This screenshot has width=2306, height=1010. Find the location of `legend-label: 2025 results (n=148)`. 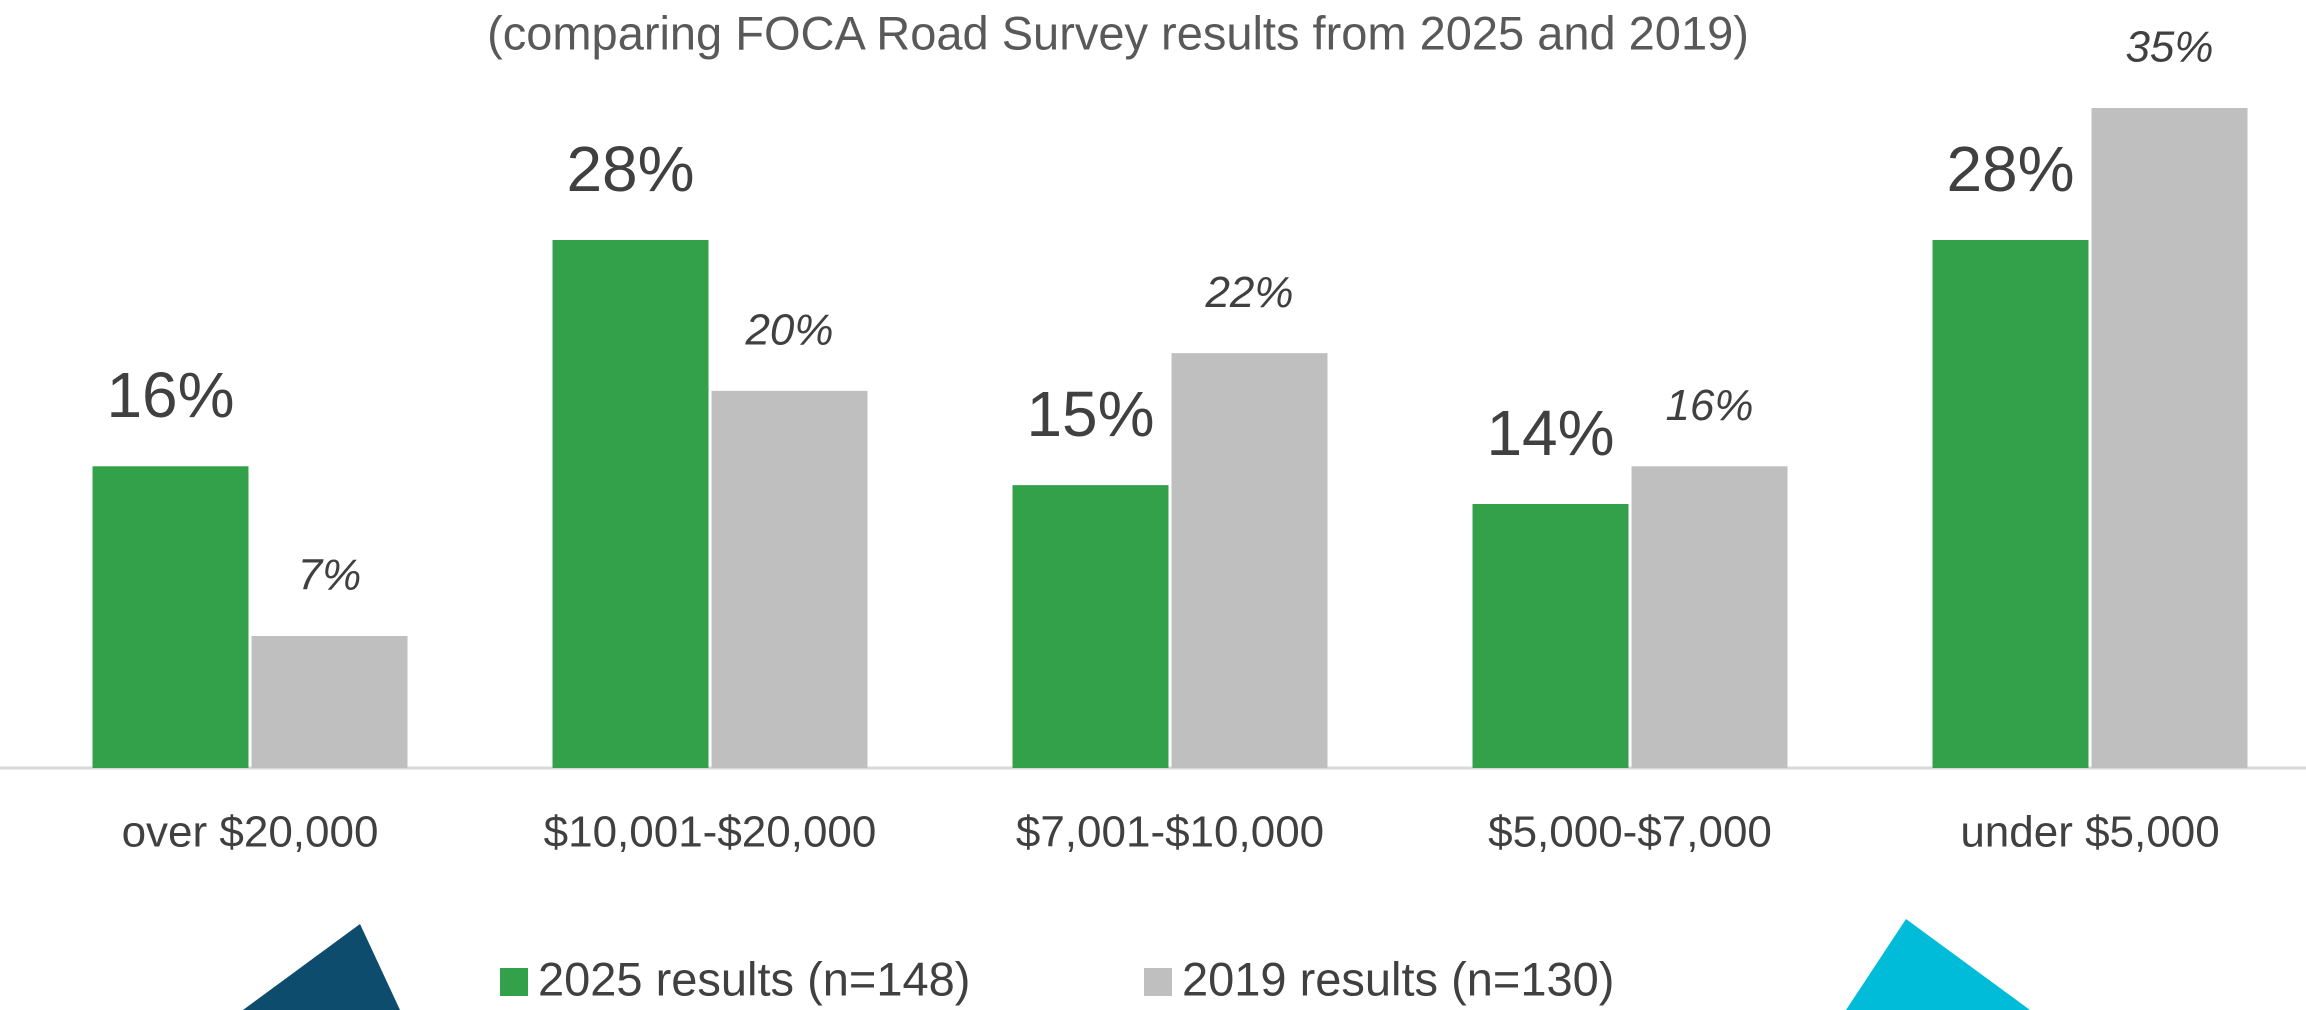

legend-label: 2025 results (n=148) is located at coordinates (754, 978).